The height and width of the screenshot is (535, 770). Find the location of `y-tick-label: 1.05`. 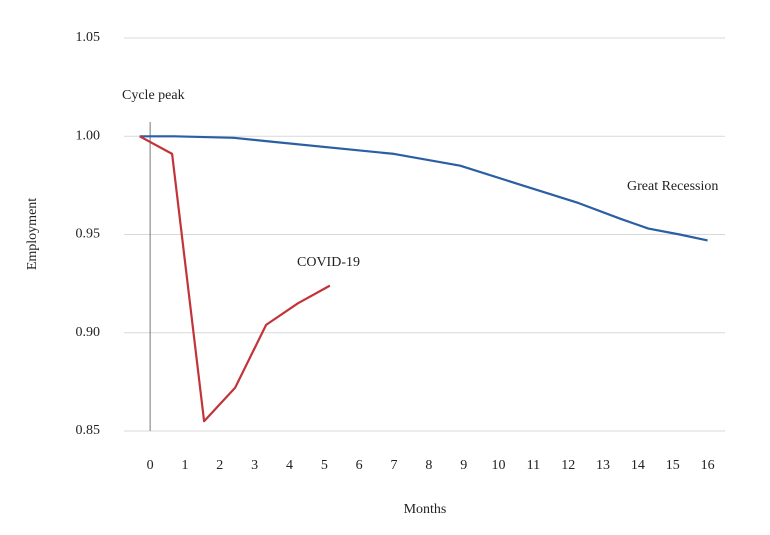

y-tick-label: 1.05 is located at coordinates (88, 37).